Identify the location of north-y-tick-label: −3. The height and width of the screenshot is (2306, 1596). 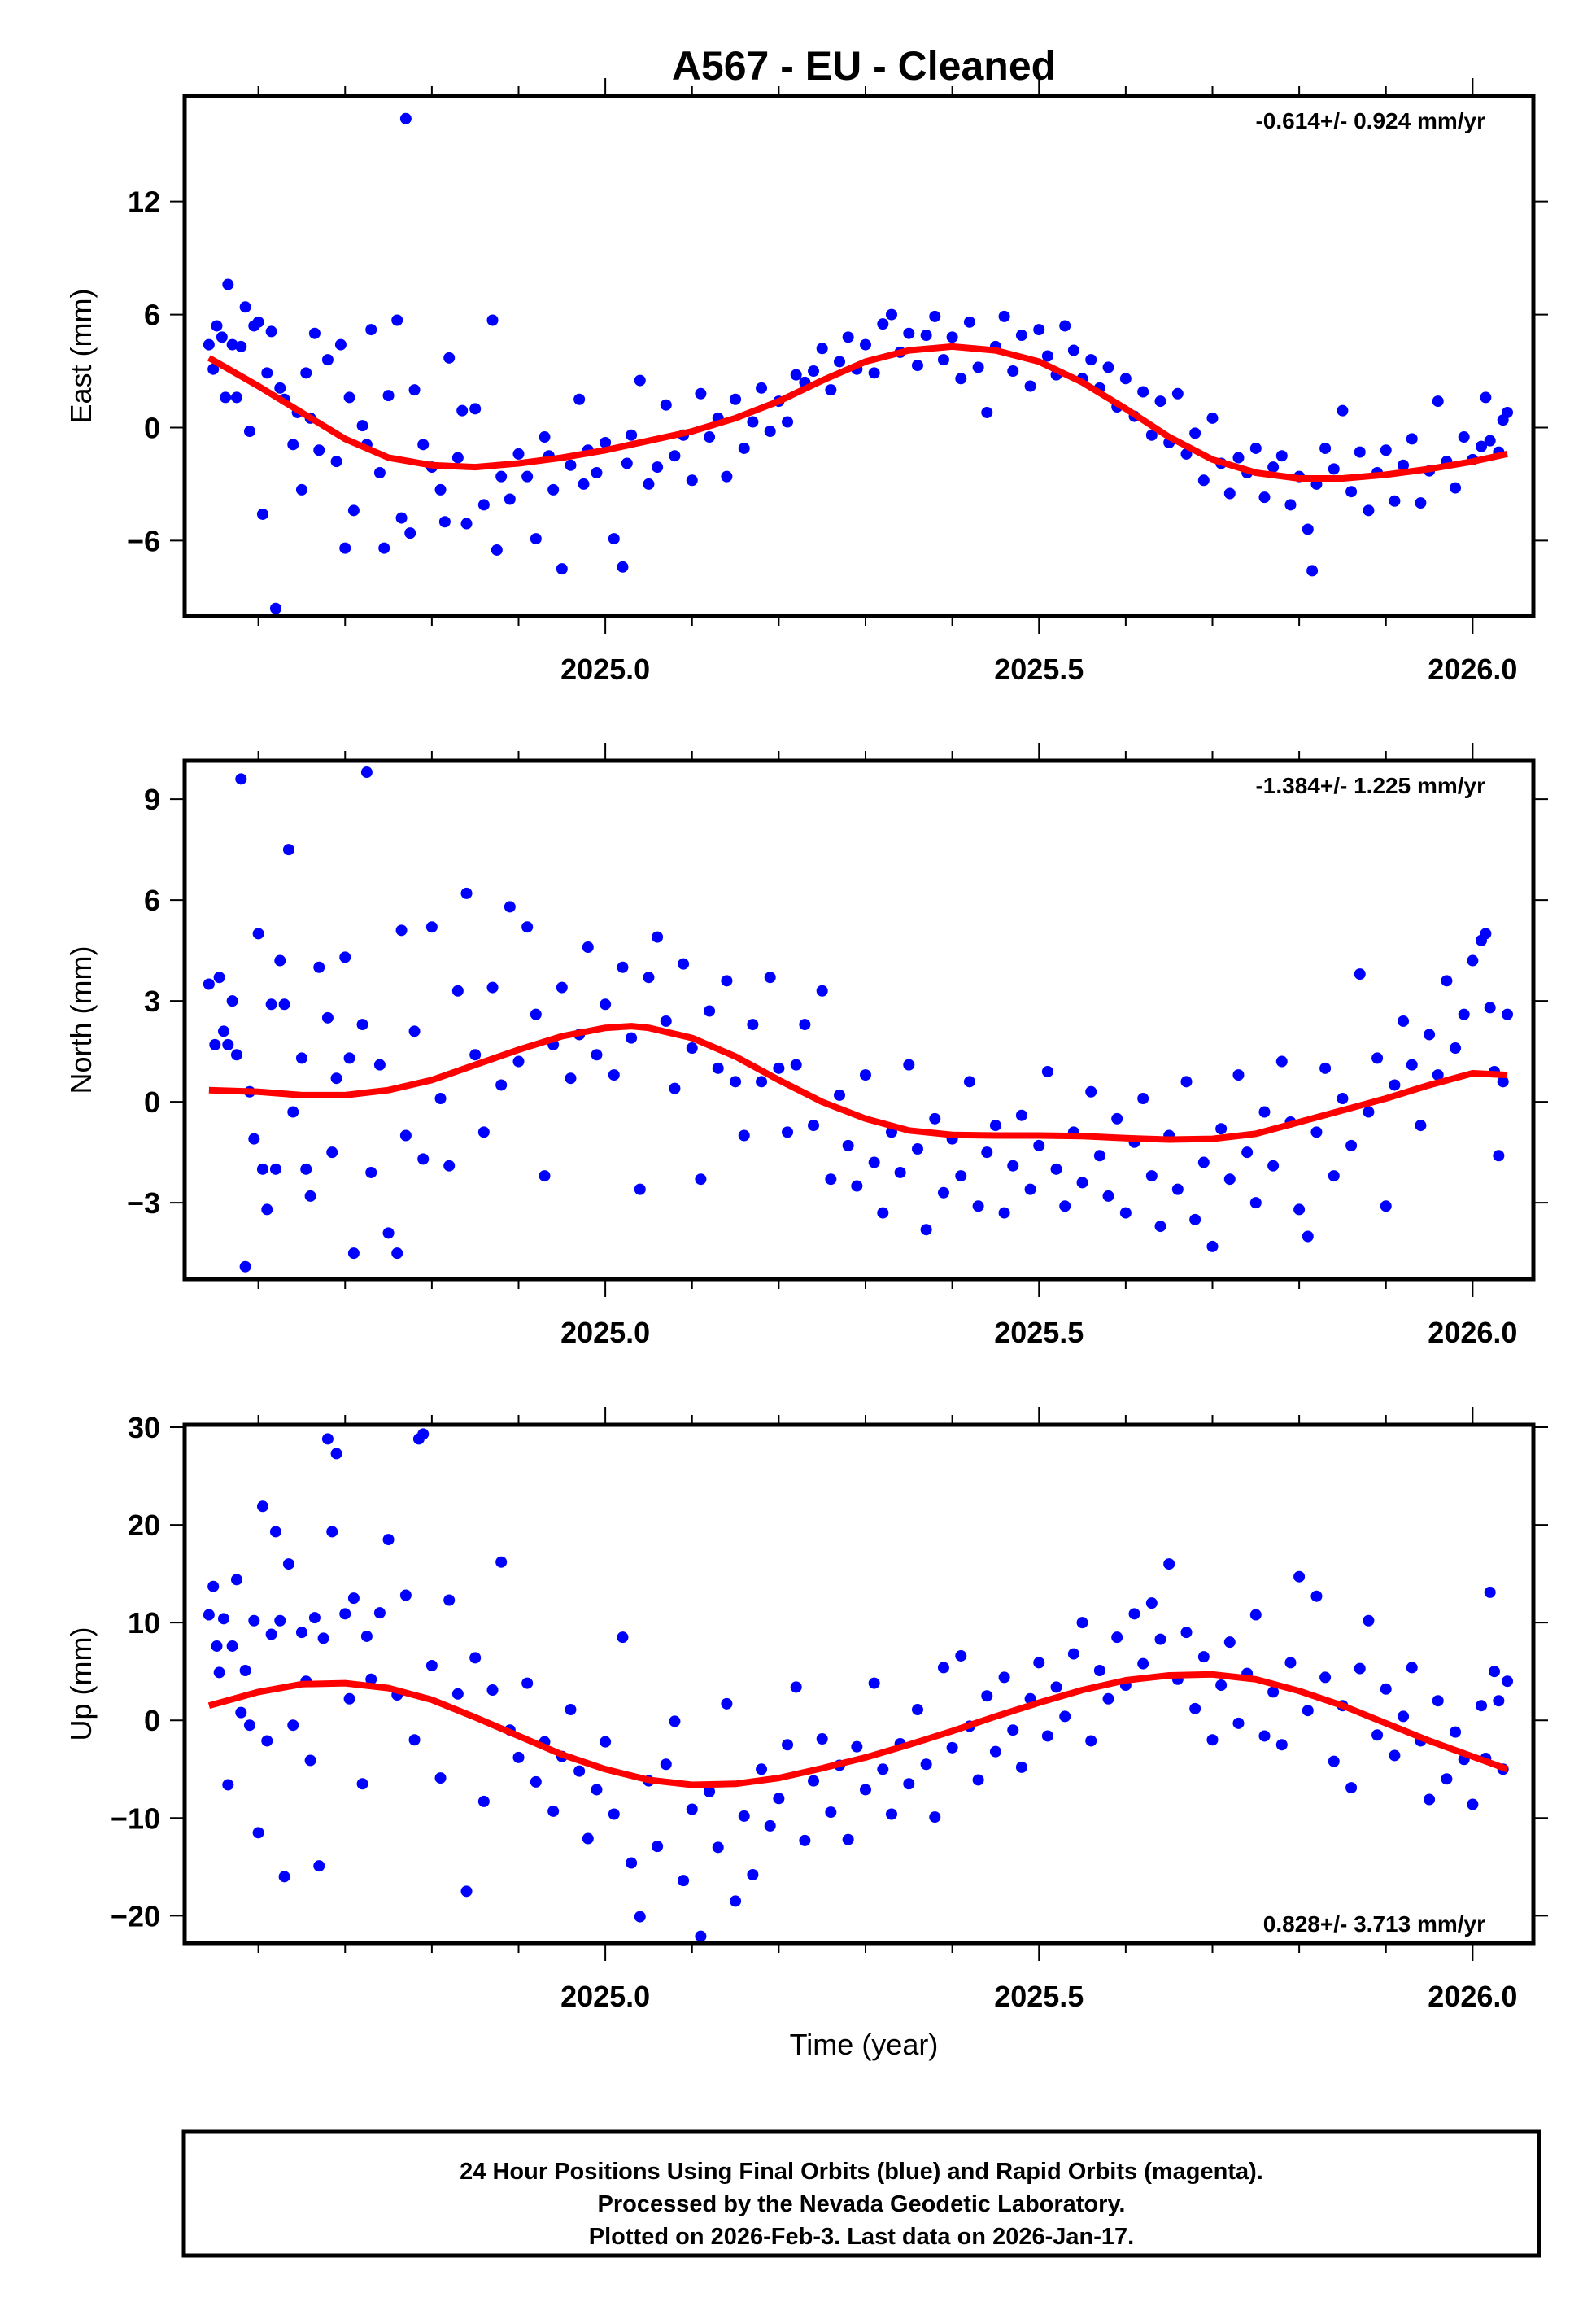
(143, 1203).